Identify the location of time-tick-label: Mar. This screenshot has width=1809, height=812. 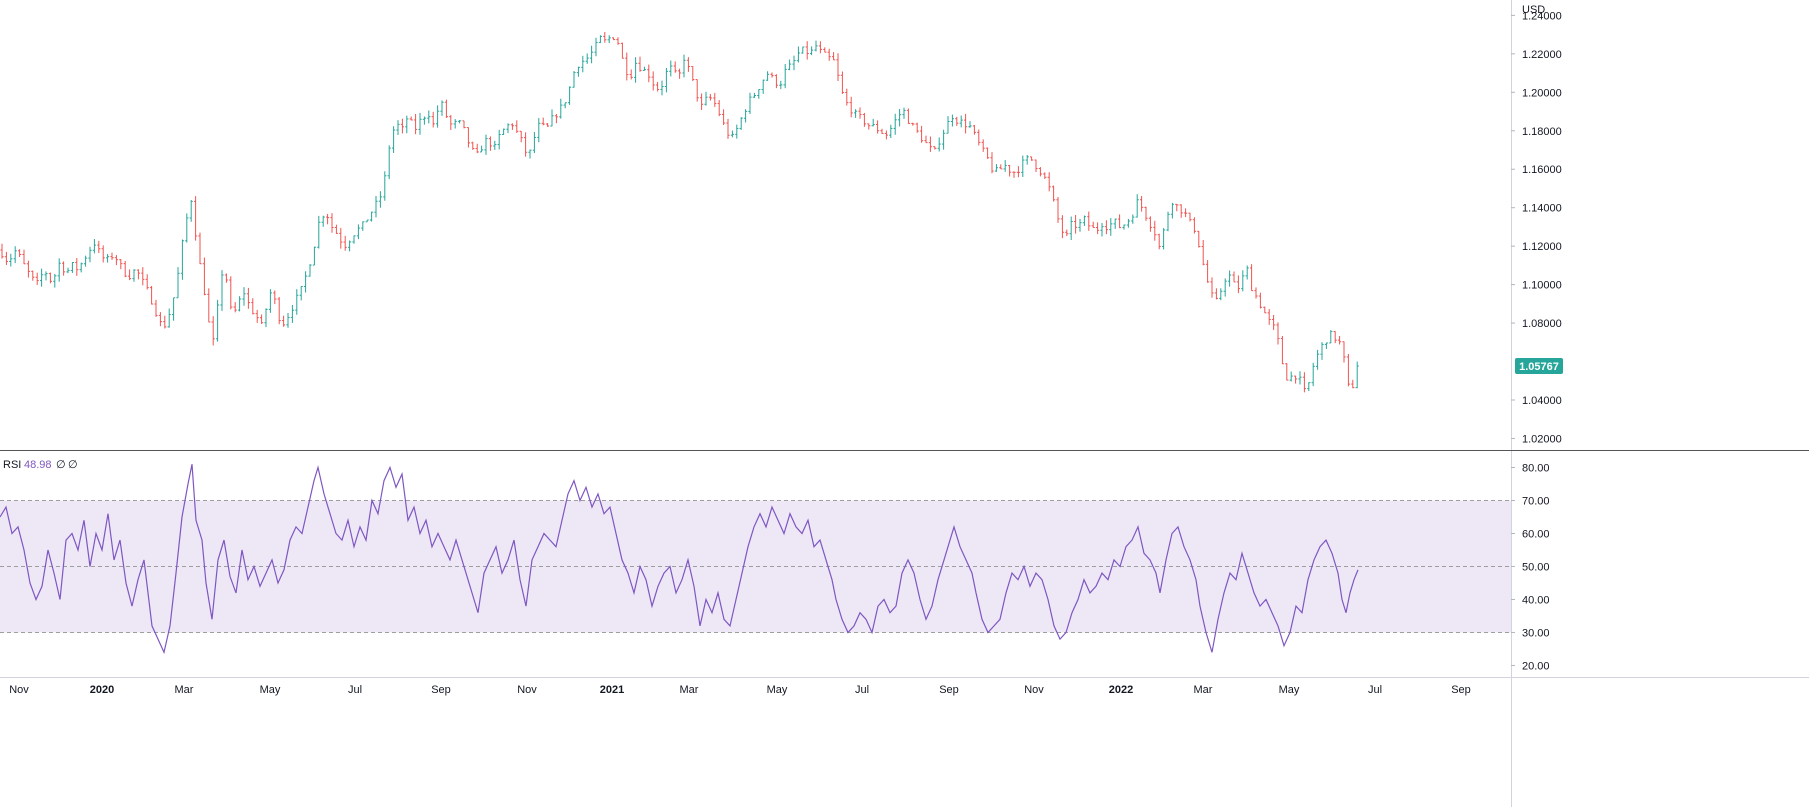
(1203, 690).